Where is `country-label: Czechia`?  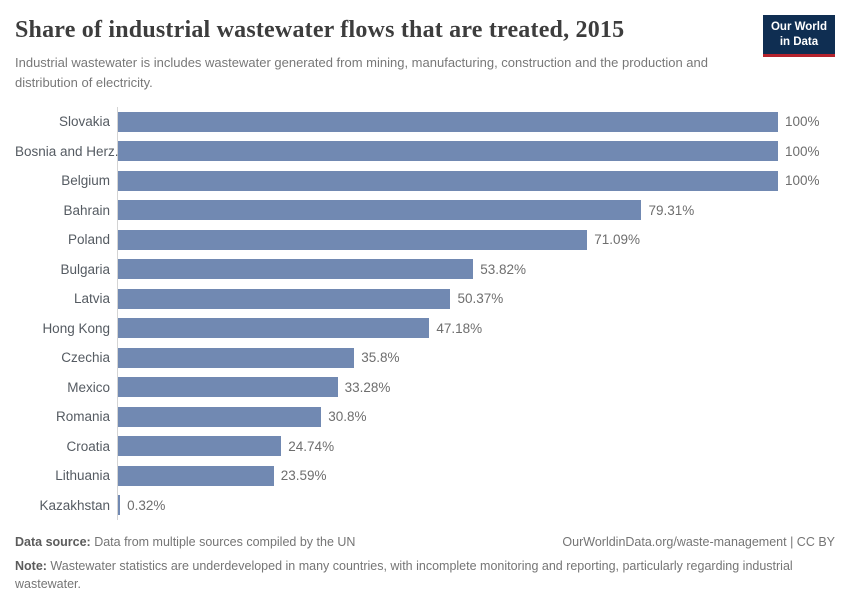 country-label: Czechia is located at coordinates (85, 358).